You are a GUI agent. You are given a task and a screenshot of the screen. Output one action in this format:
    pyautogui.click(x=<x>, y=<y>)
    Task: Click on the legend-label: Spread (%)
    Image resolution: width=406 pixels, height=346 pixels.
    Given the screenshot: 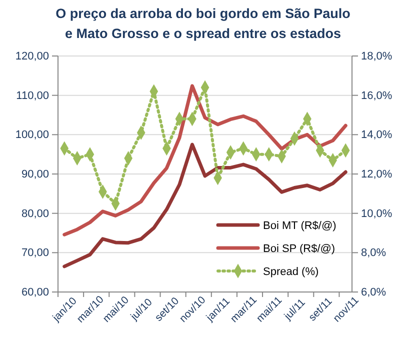 What is the action you would take?
    pyautogui.click(x=291, y=272)
    